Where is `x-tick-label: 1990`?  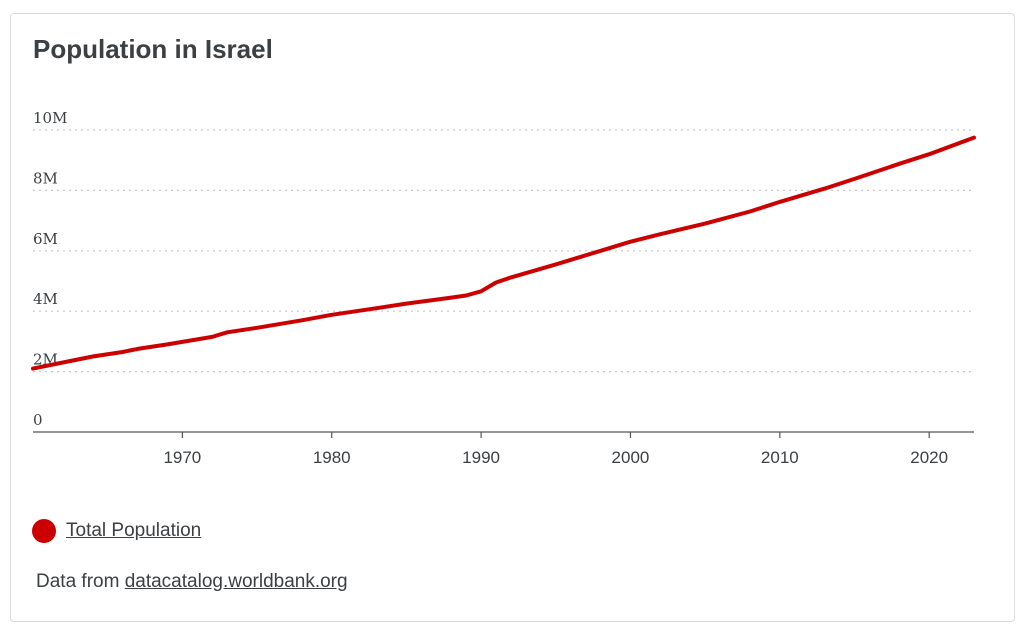 x-tick-label: 1990 is located at coordinates (481, 457).